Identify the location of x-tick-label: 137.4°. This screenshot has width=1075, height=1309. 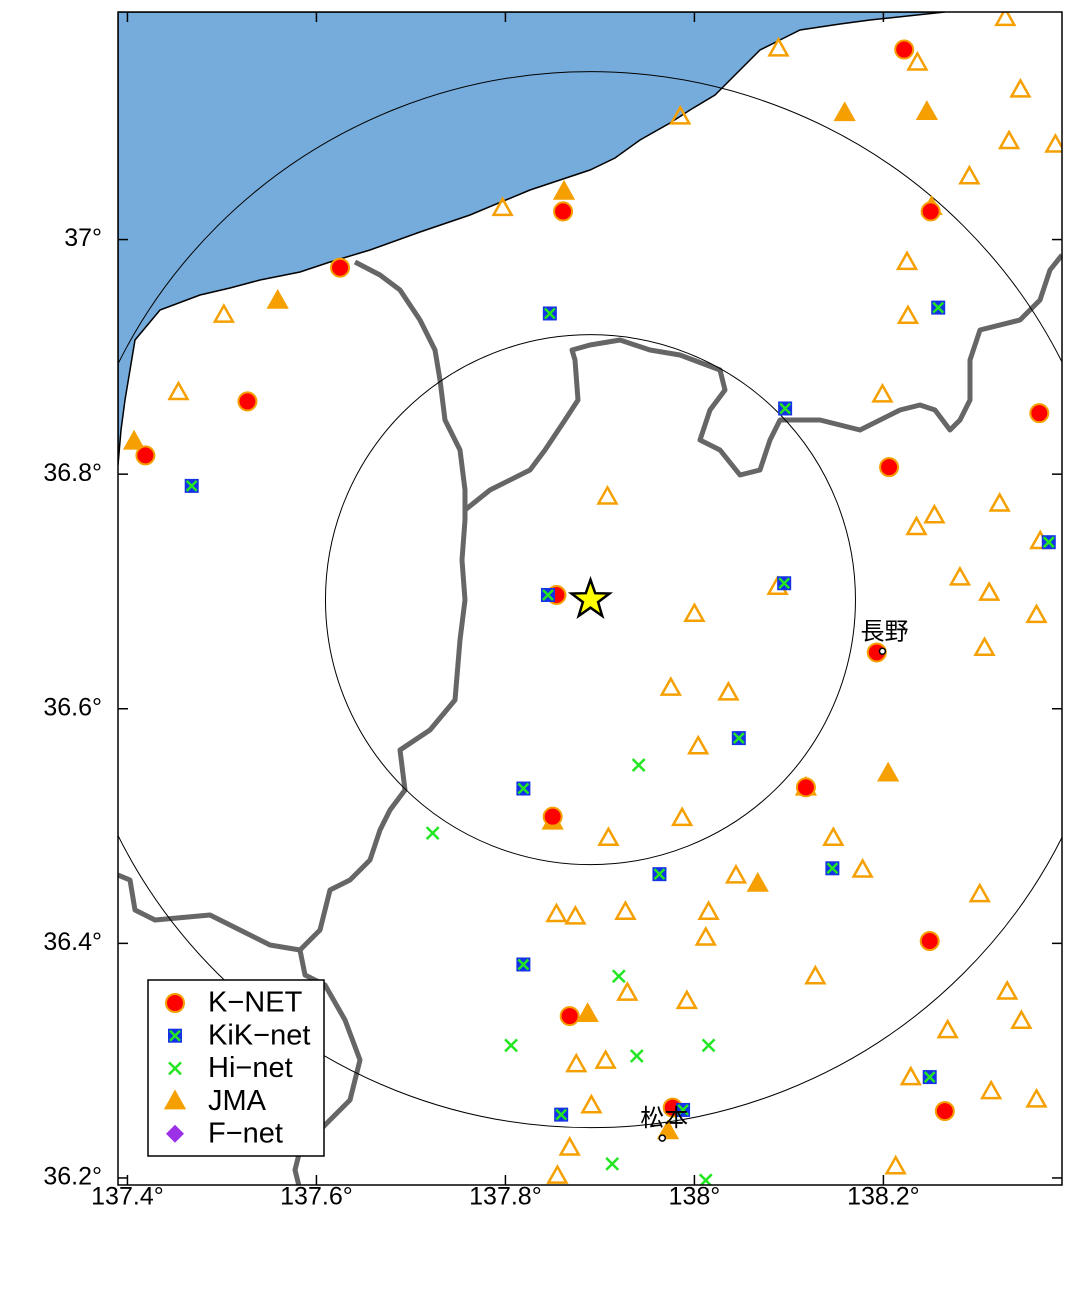
(127, 1197).